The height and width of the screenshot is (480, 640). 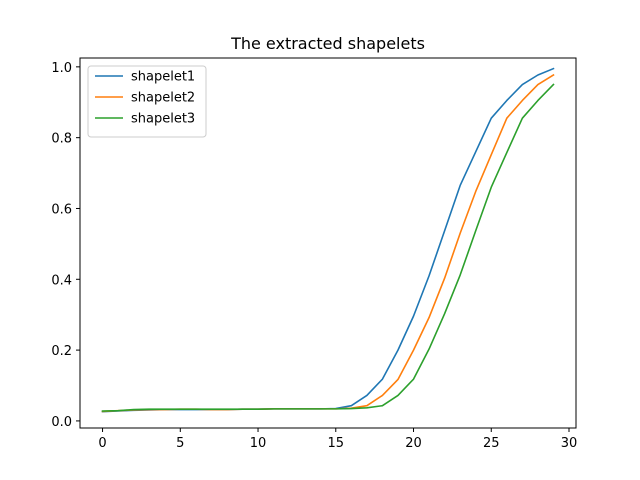 I want to click on y-tick-label: 1.0, so click(x=61, y=68).